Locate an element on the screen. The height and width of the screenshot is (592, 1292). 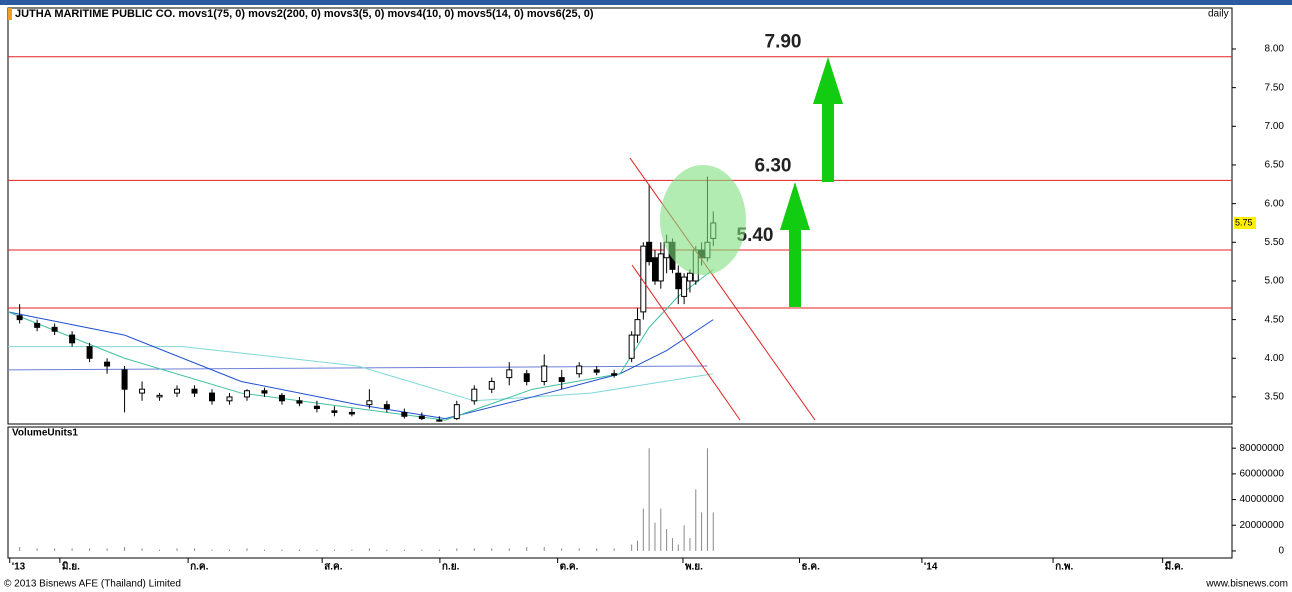
last-price-box is located at coordinates (1245, 222).